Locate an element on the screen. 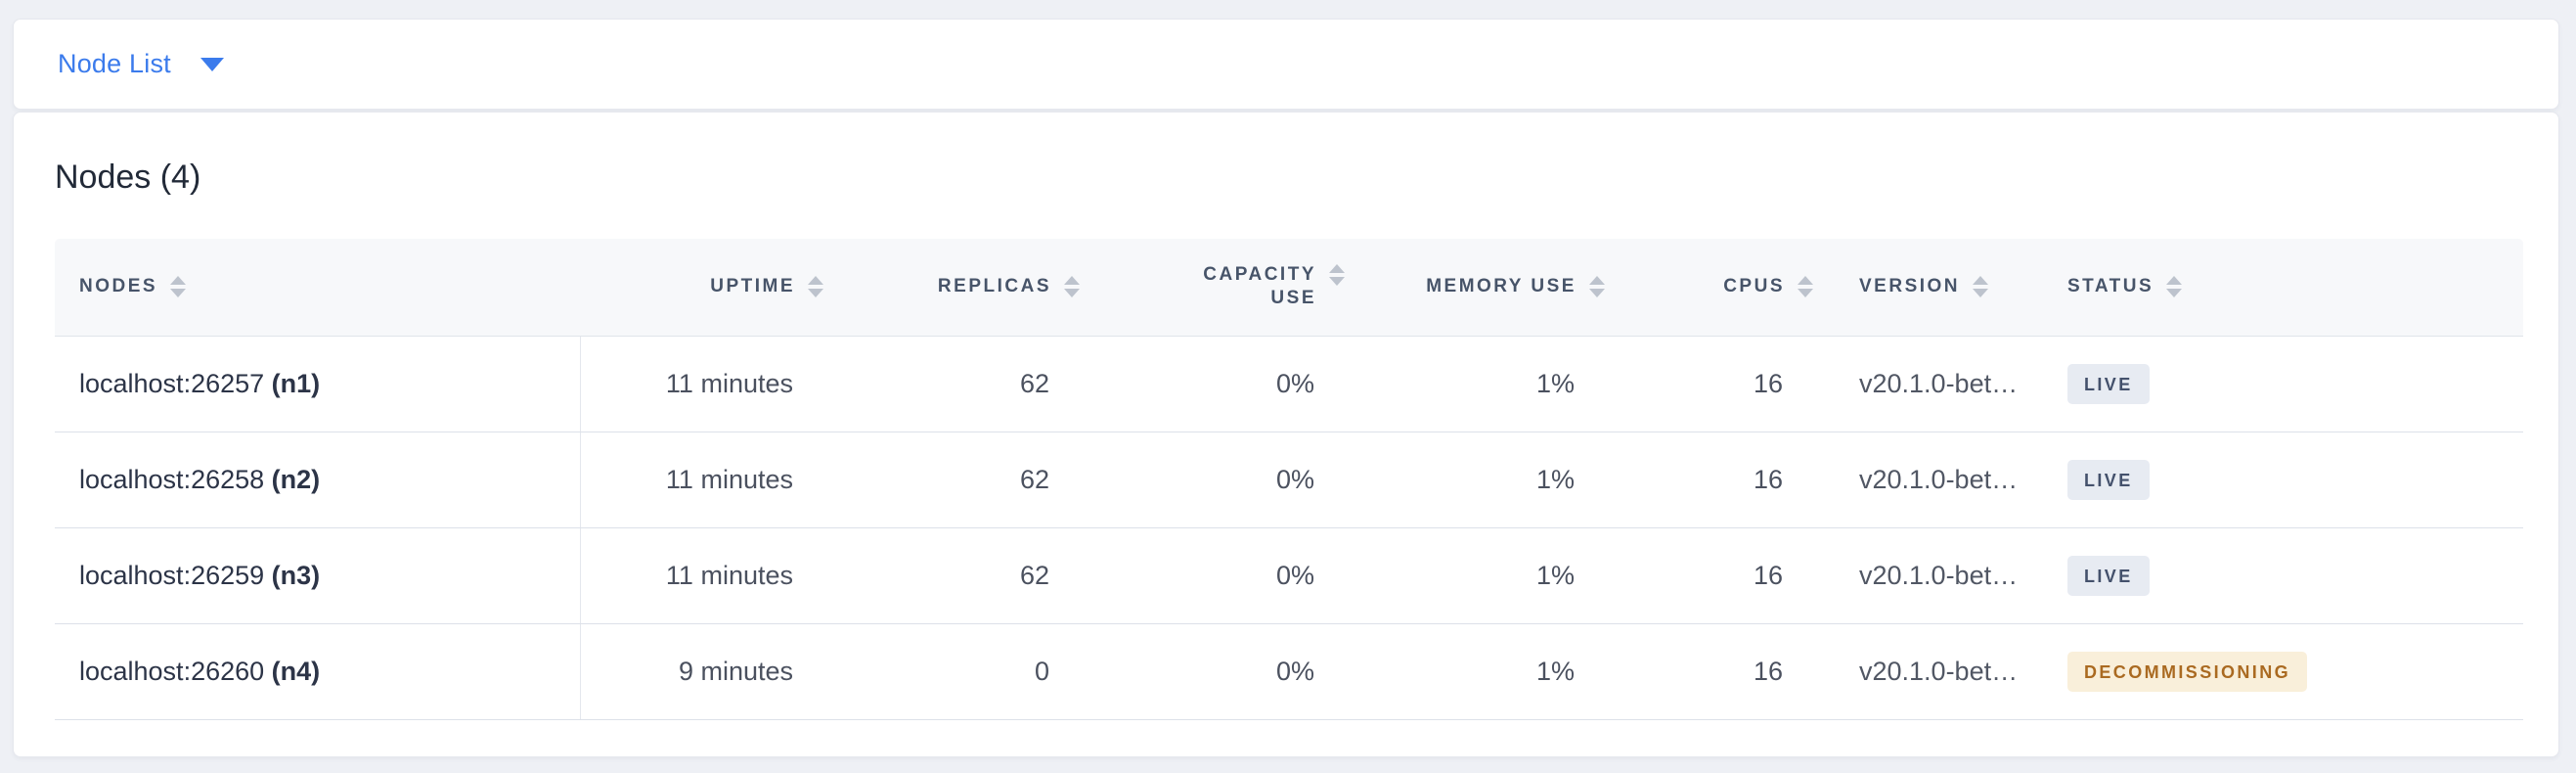  column-header-version: VERSION is located at coordinates (1937, 288).